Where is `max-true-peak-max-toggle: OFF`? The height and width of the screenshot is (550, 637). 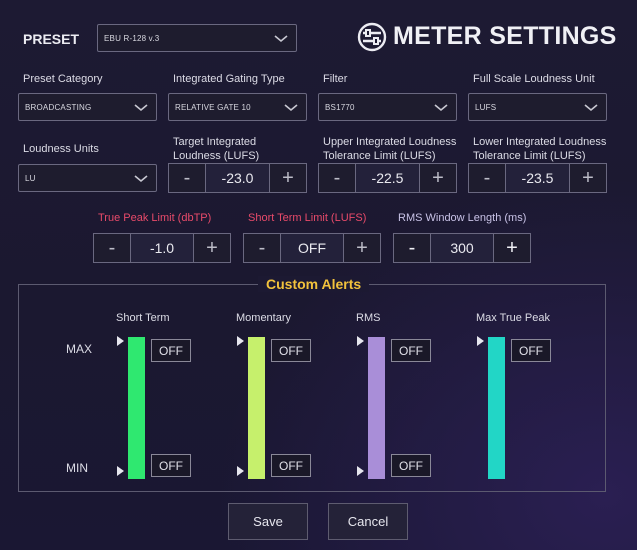 max-true-peak-max-toggle: OFF is located at coordinates (531, 350).